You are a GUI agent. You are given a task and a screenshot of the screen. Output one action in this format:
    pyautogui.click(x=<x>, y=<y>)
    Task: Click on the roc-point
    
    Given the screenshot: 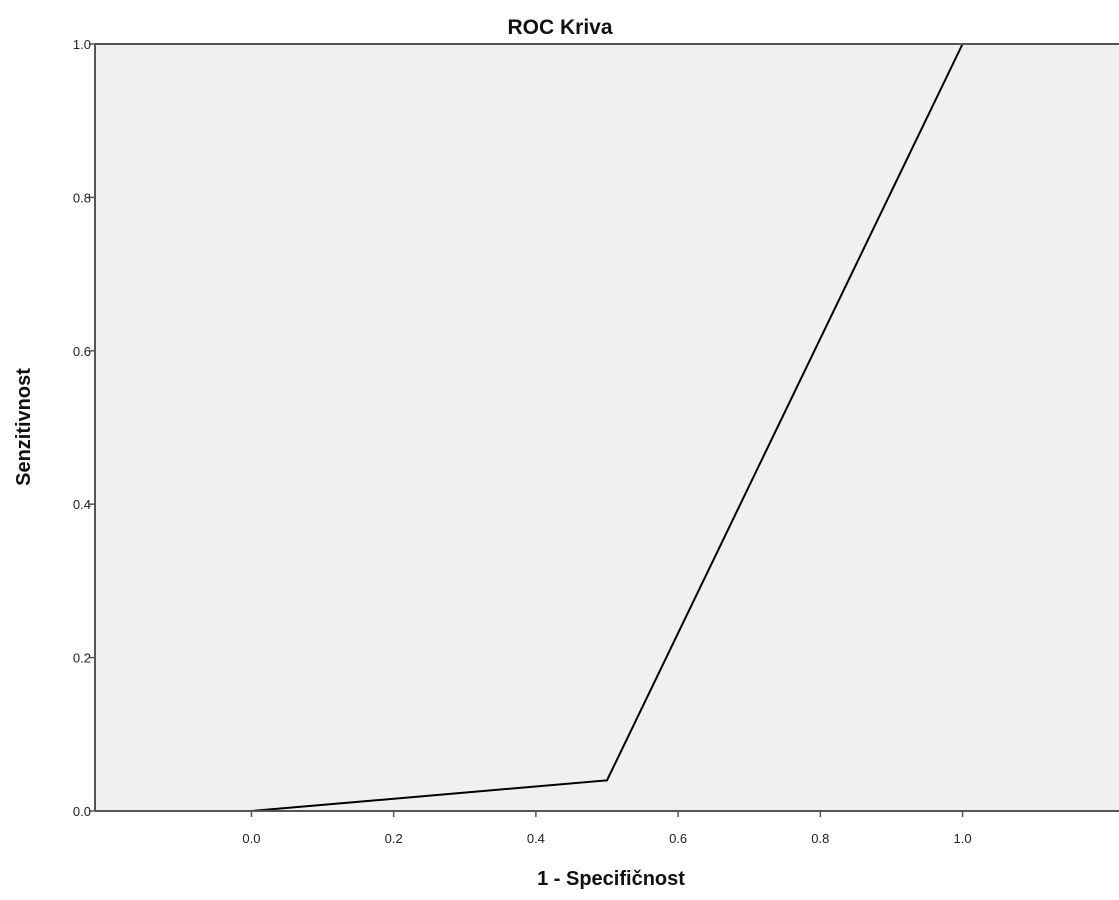 What is the action you would take?
    pyautogui.click(x=607, y=780)
    